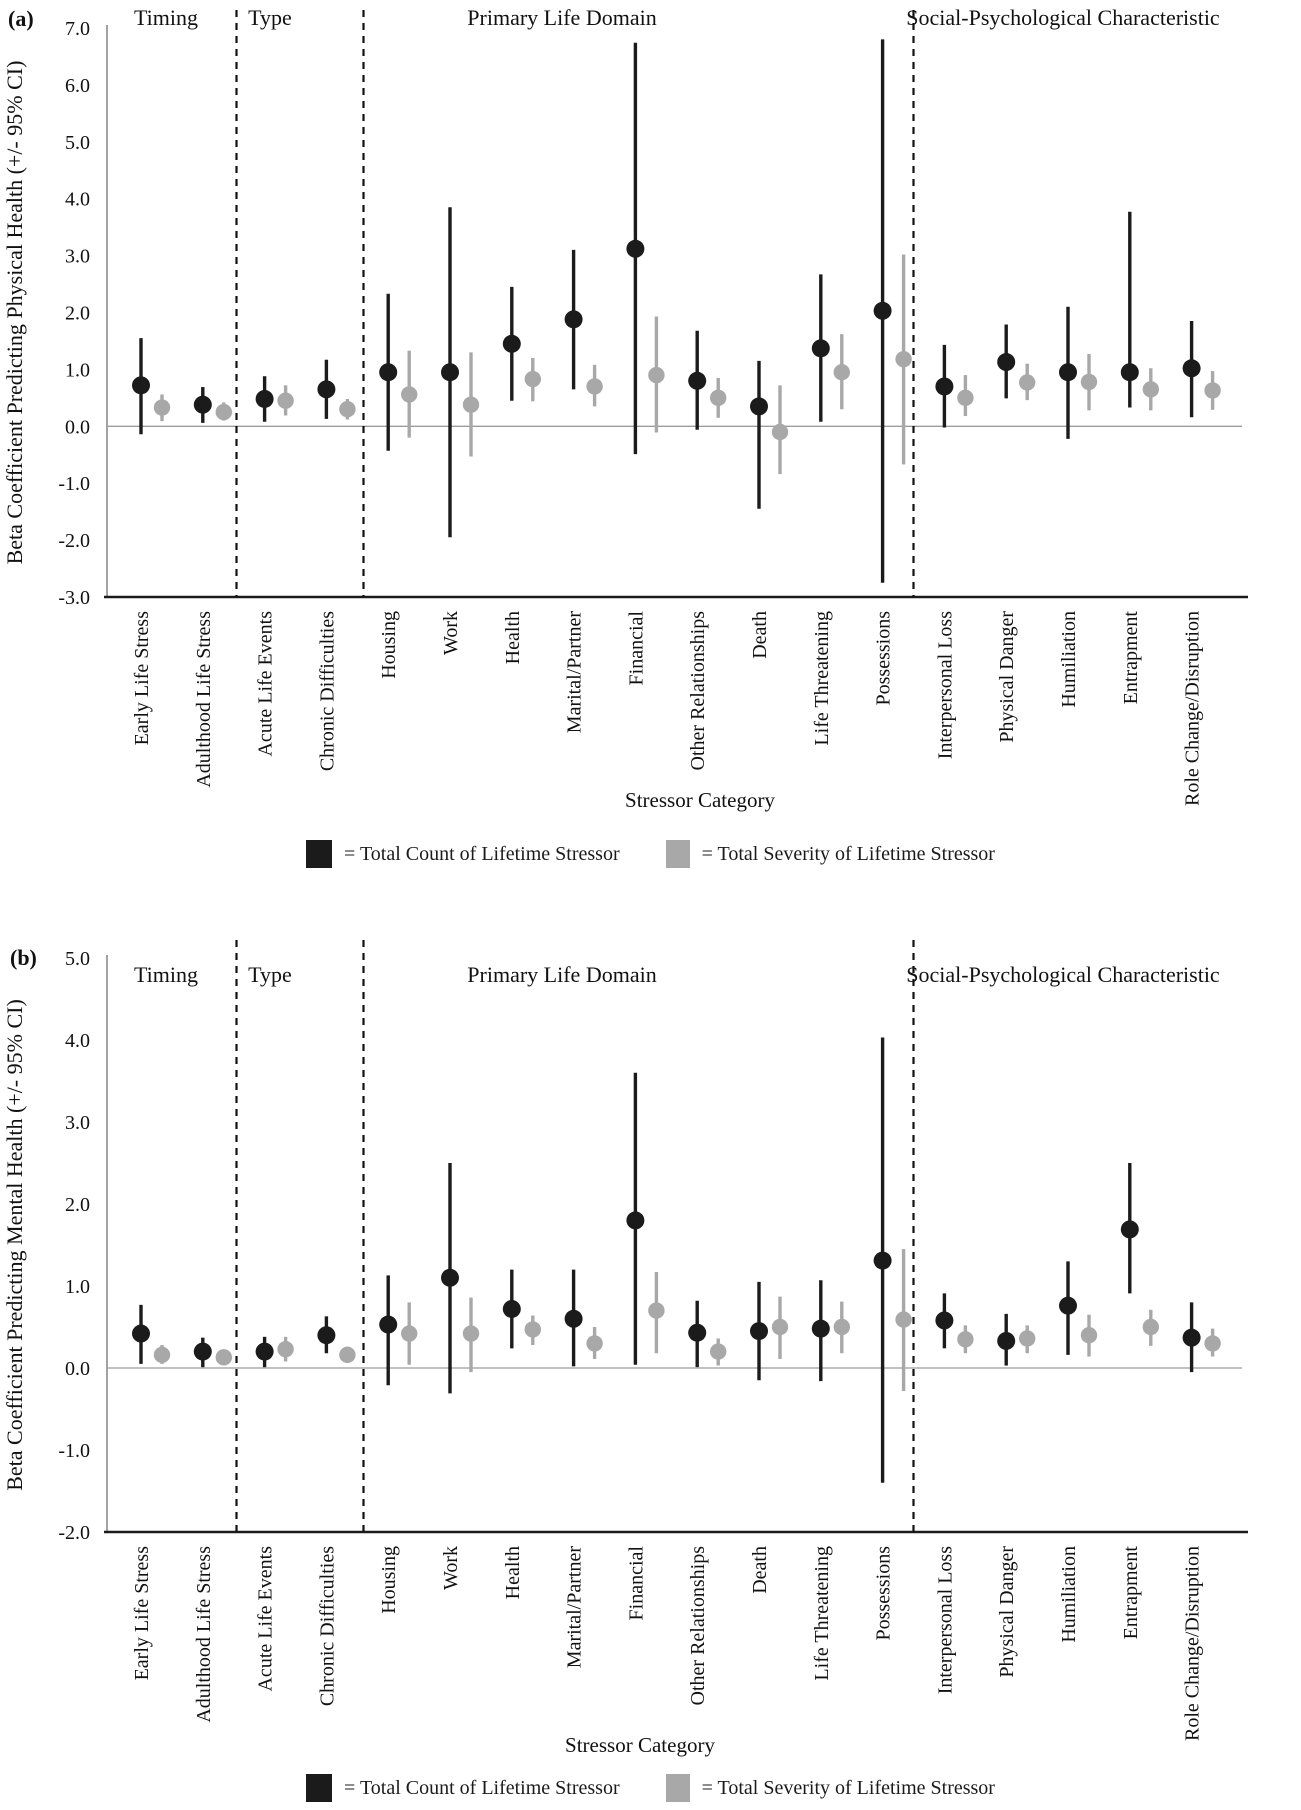 The height and width of the screenshot is (1810, 1301). What do you see at coordinates (77, 29) in the screenshot?
I see `y-tick-label: 7.0` at bounding box center [77, 29].